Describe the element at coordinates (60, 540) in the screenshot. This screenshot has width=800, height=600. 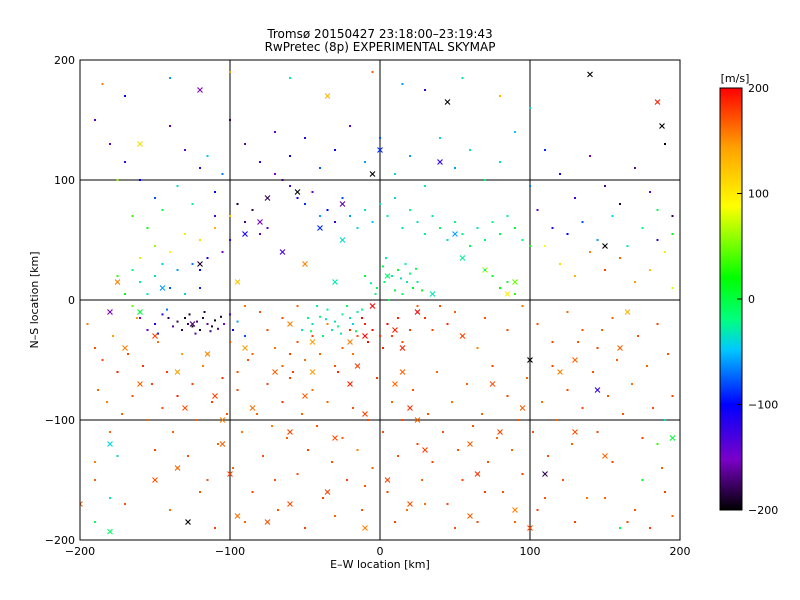
I see `y-tick-label: −200` at that location.